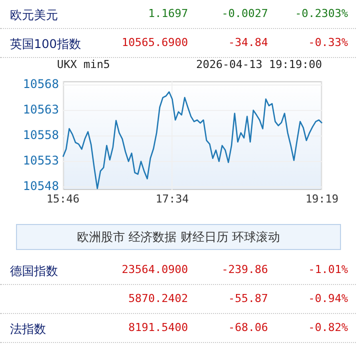  What do you see at coordinates (155, 269) in the screenshot?
I see `text: 23564.0900` at bounding box center [155, 269].